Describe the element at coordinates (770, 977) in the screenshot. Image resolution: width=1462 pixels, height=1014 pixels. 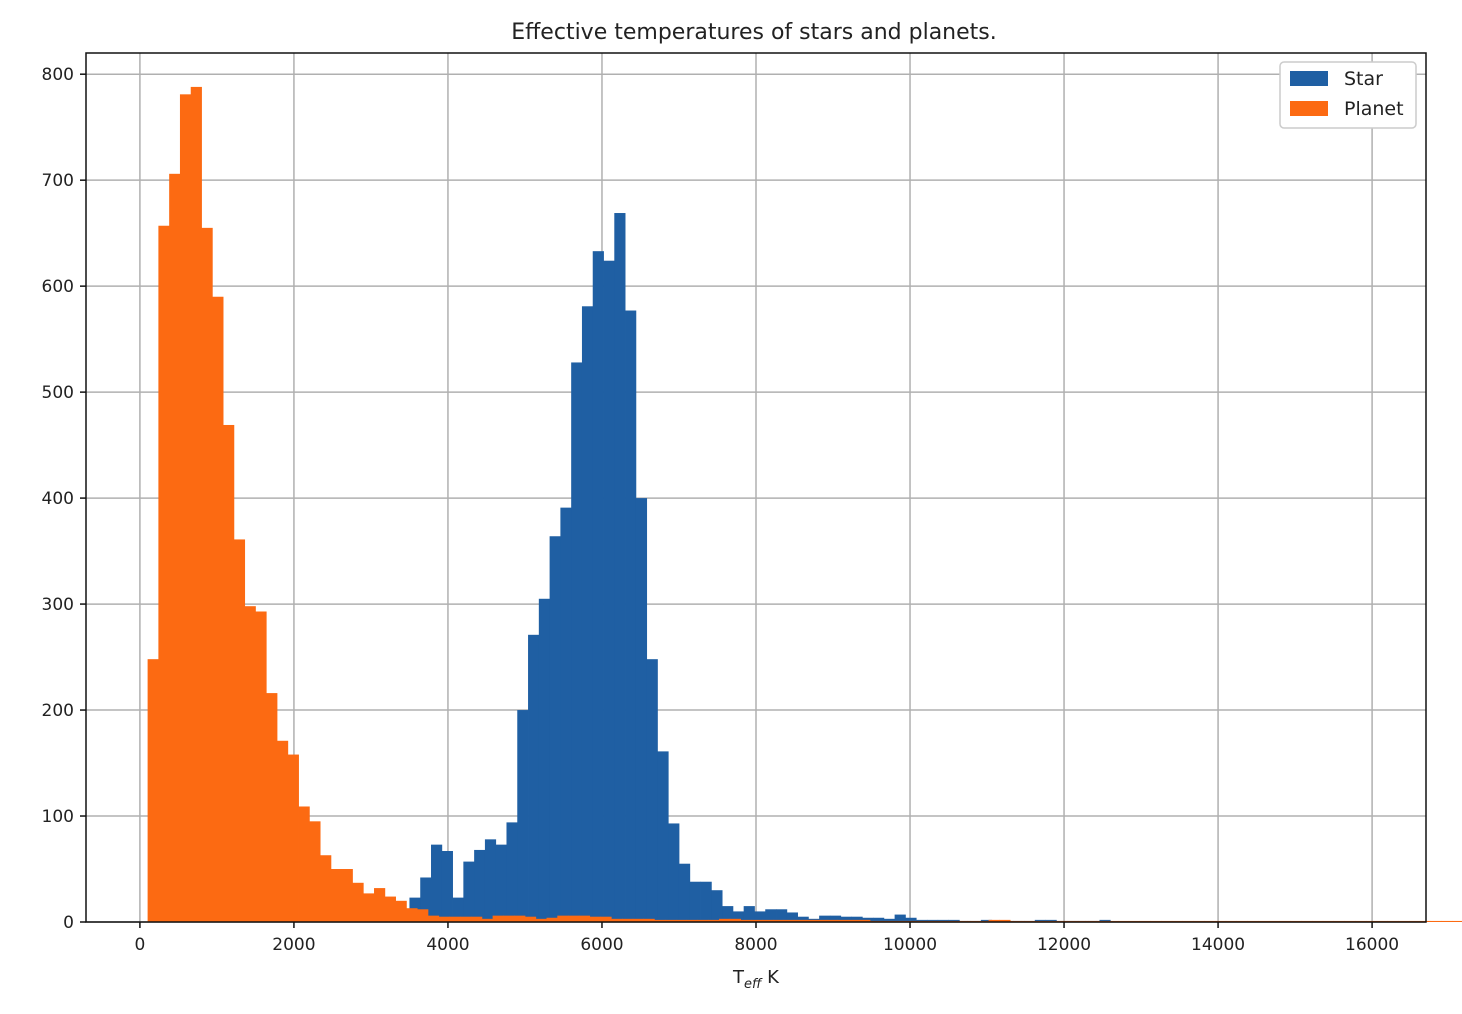
I see `x-axis-label-unit: K` at that location.